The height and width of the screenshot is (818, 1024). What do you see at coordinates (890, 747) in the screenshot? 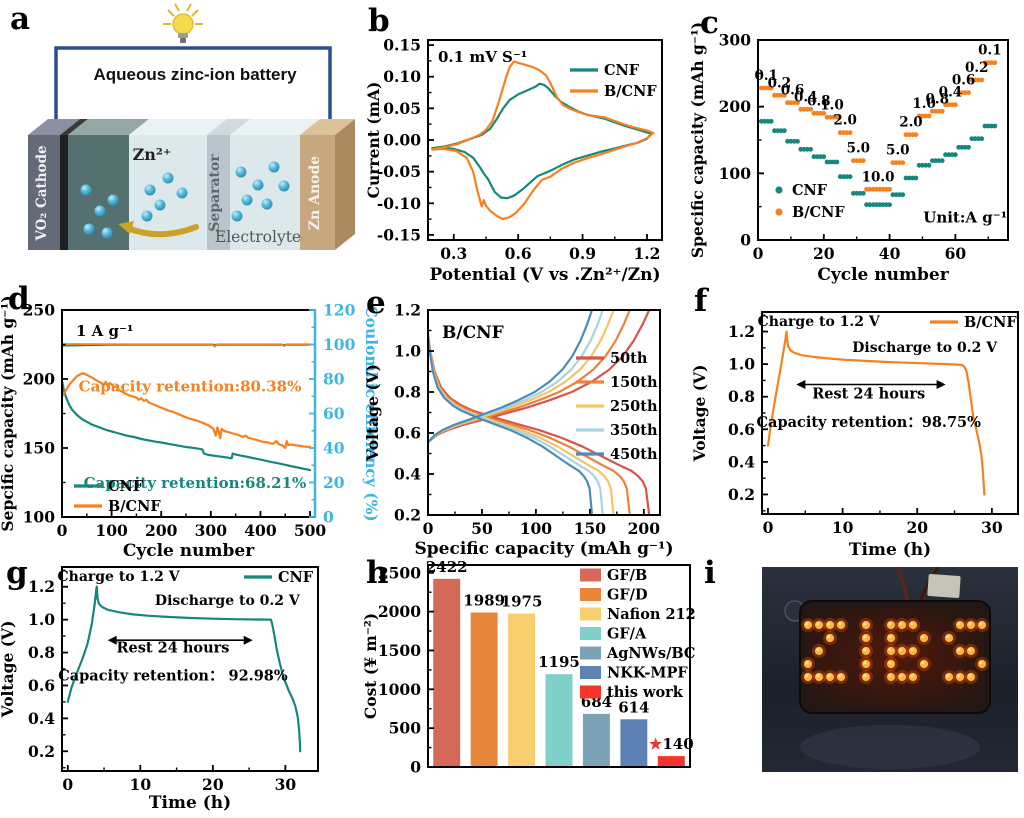
I see `table-reflection` at bounding box center [890, 747].